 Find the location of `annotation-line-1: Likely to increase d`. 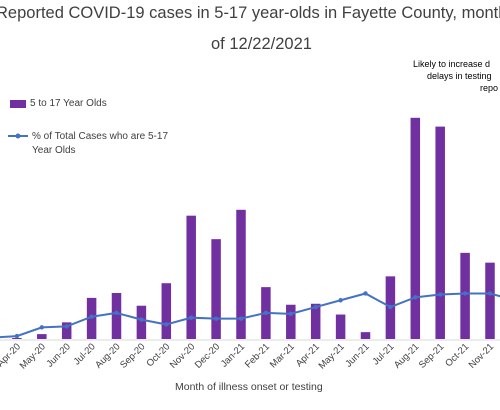

annotation-line-1: Likely to increase d is located at coordinates (452, 64).